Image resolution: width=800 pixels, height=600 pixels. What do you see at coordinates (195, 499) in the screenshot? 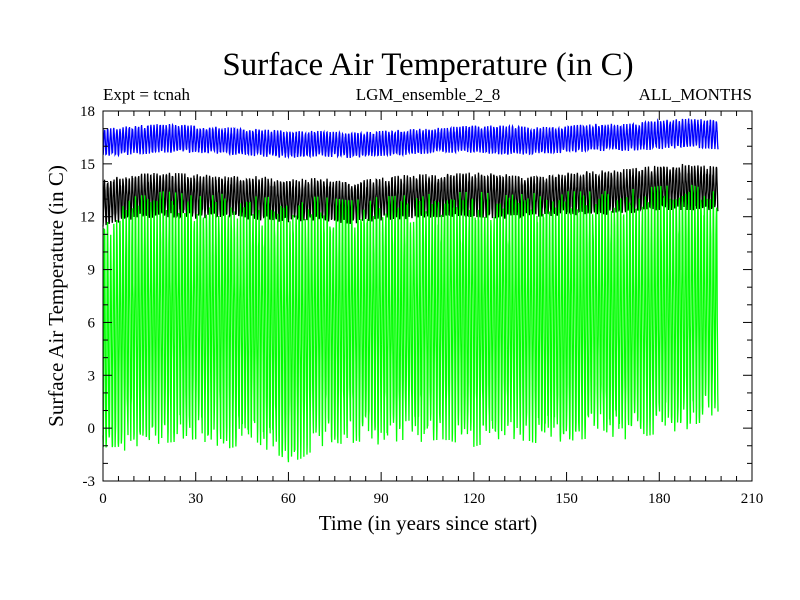
I see `x-tick-label: 30` at bounding box center [195, 499].